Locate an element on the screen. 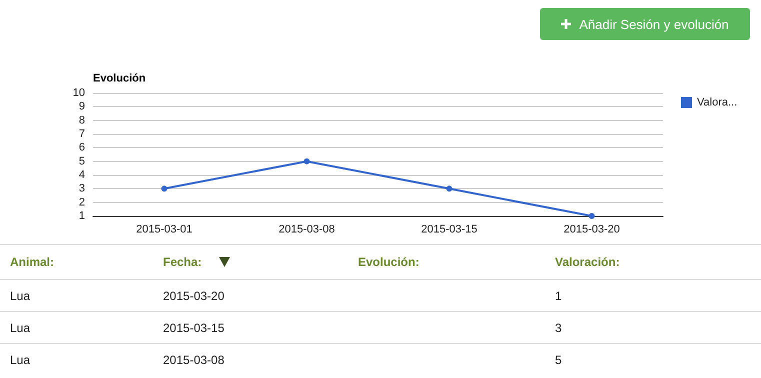  y-tick-label: 3 is located at coordinates (81, 188).